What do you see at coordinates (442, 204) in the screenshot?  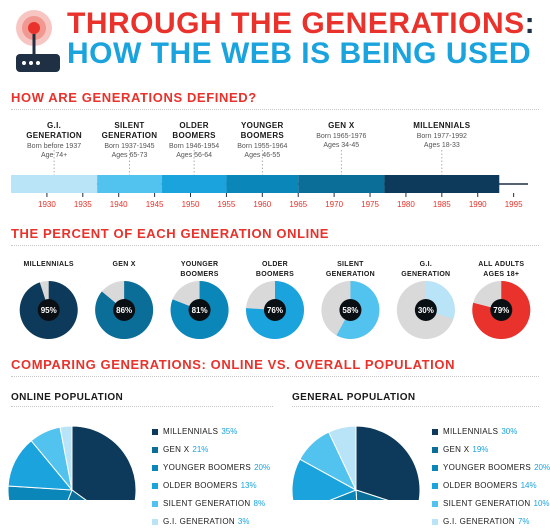 I see `timeline-tick-label-1985: 1985` at bounding box center [442, 204].